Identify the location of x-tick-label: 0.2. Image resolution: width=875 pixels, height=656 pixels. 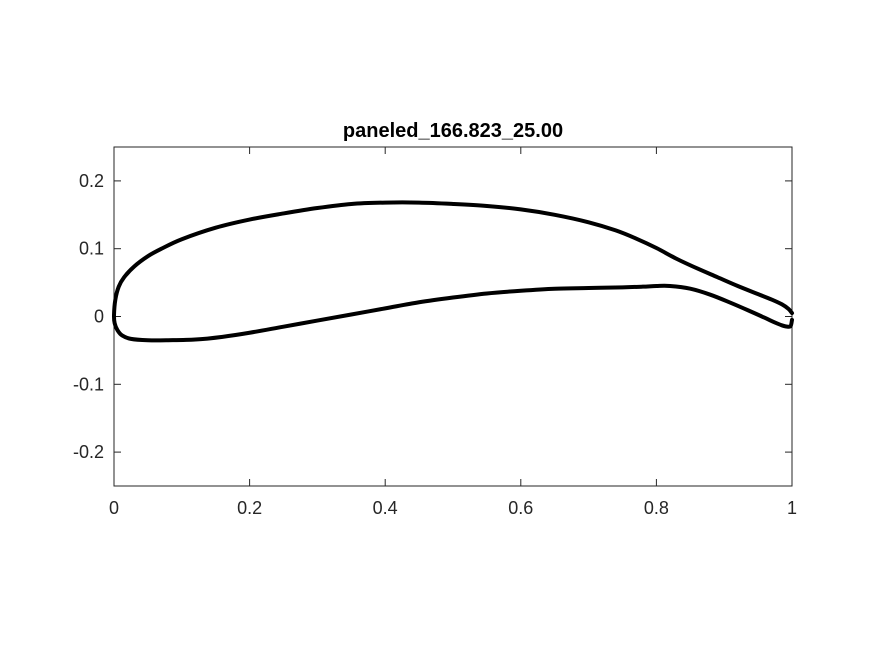
(249, 508).